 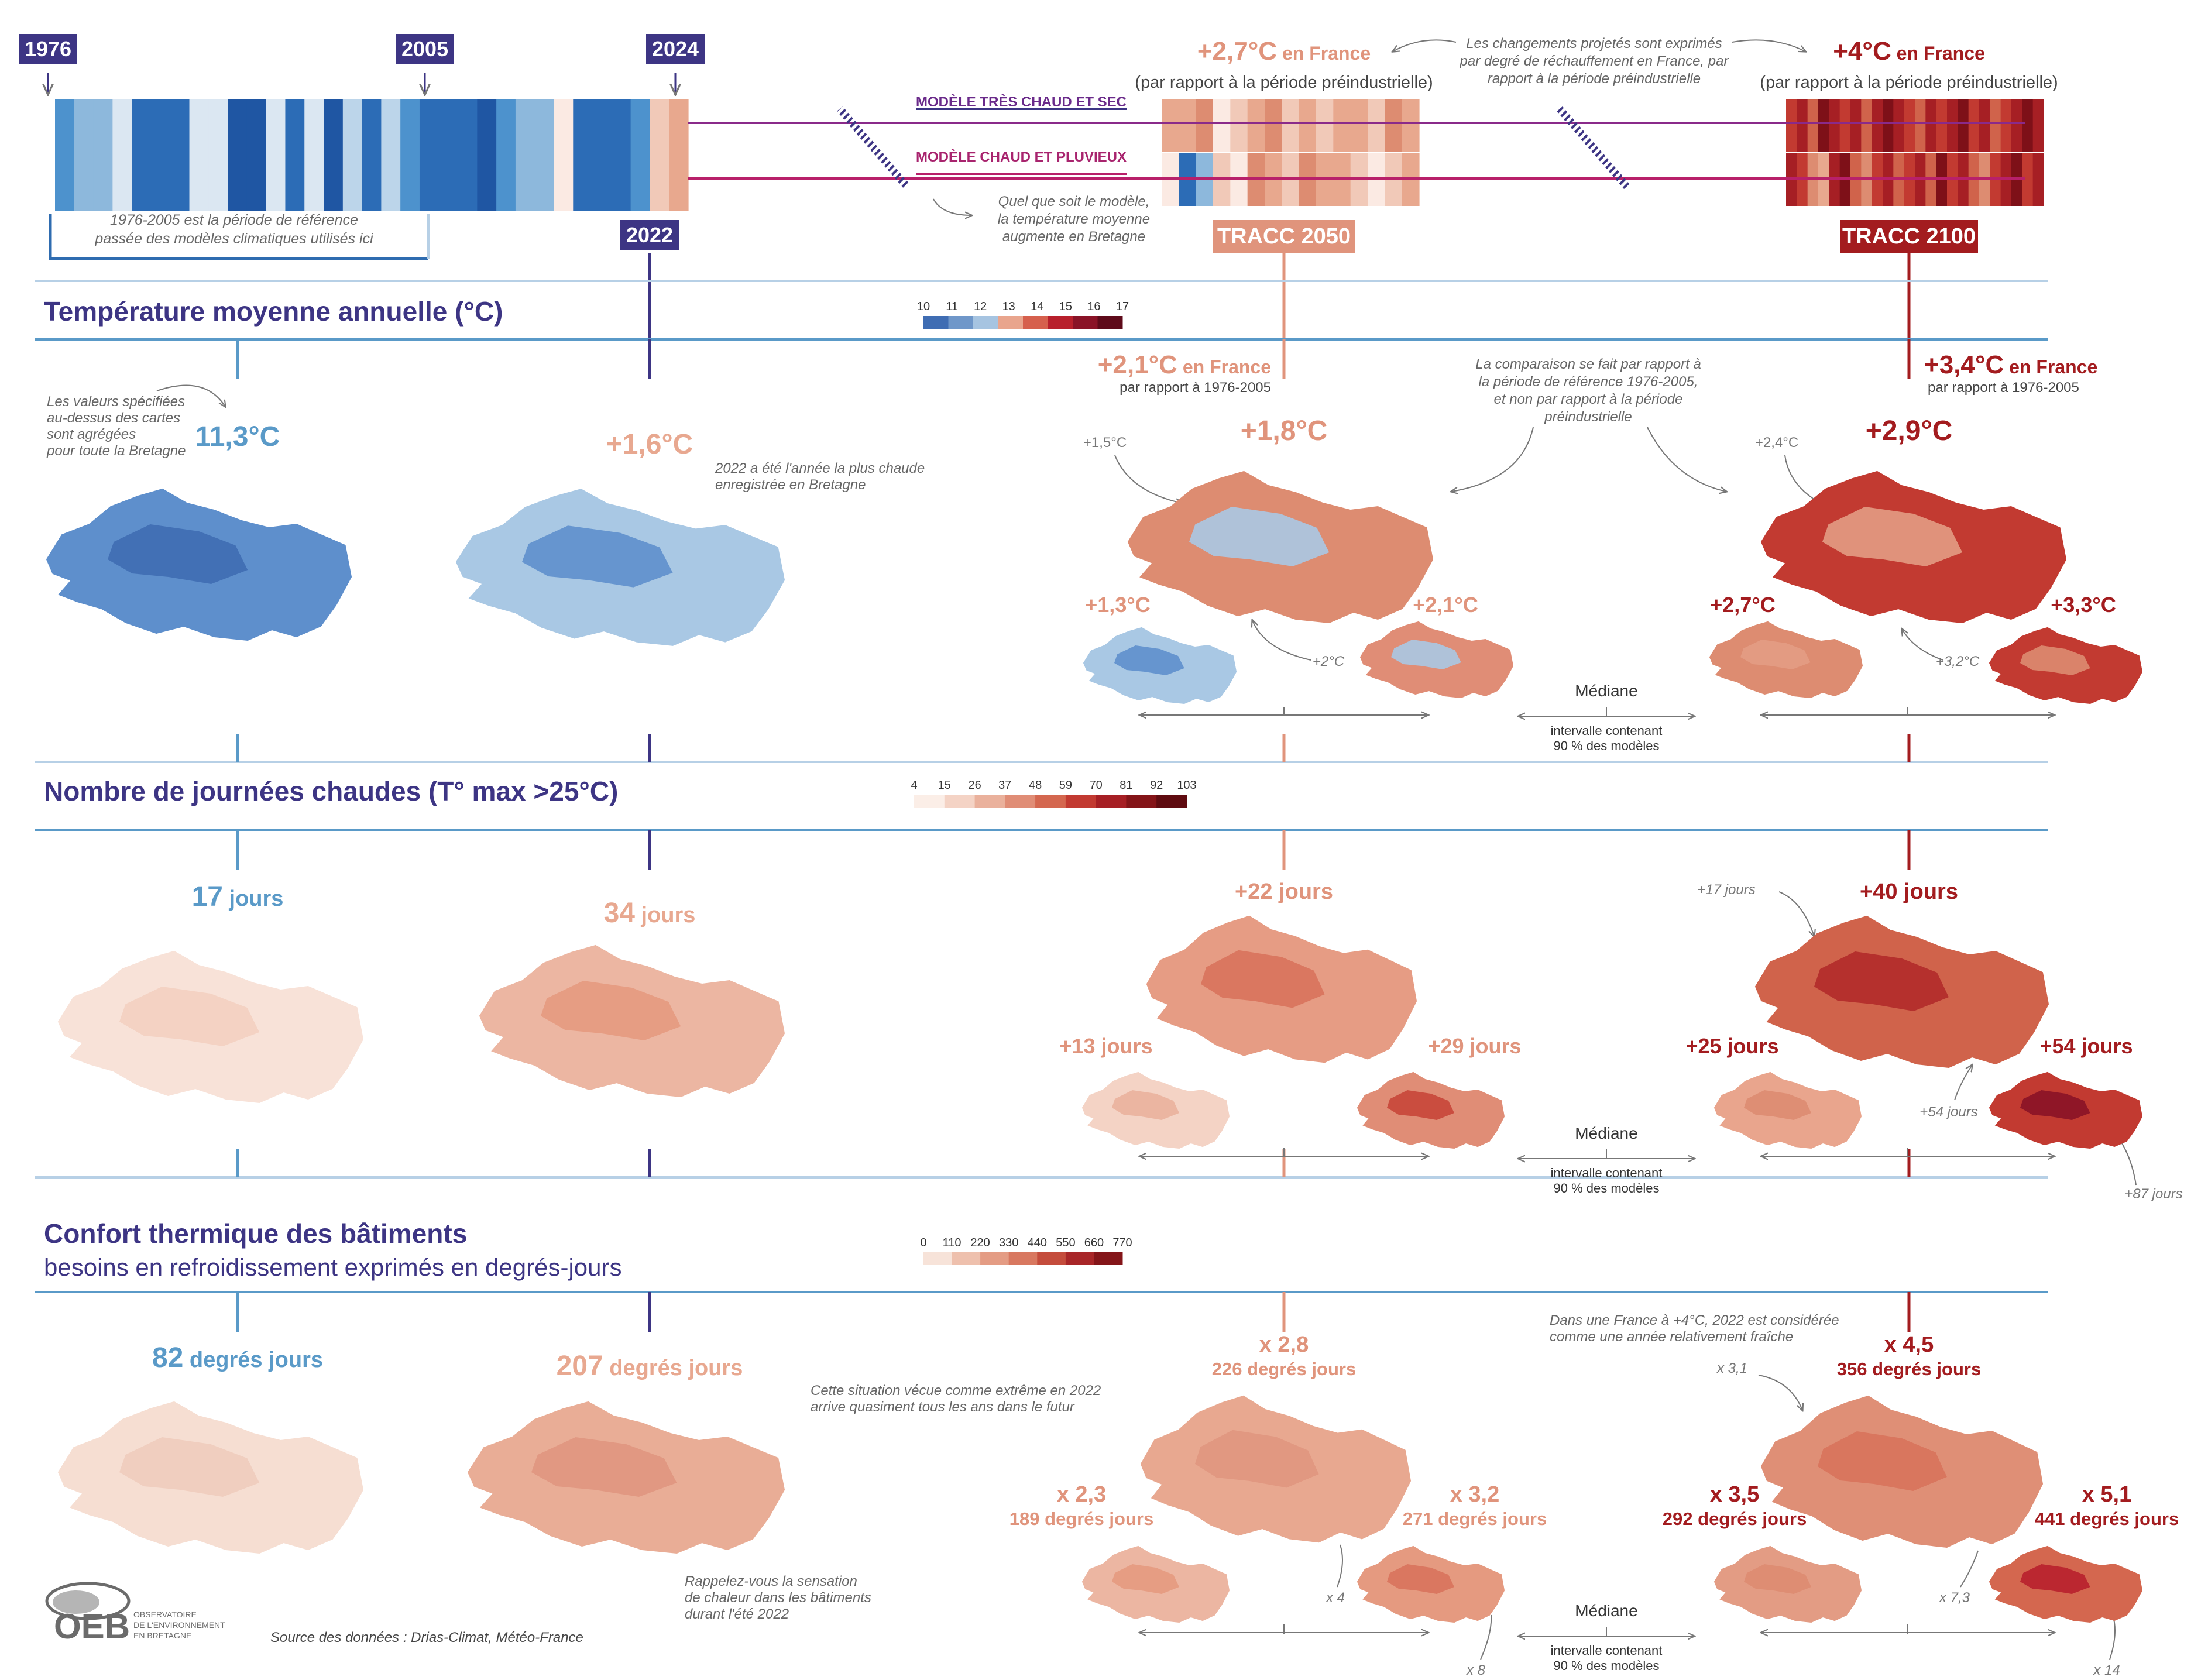 What do you see at coordinates (1607, 1173) in the screenshot?
I see `interval-label: intervalle contenant` at bounding box center [1607, 1173].